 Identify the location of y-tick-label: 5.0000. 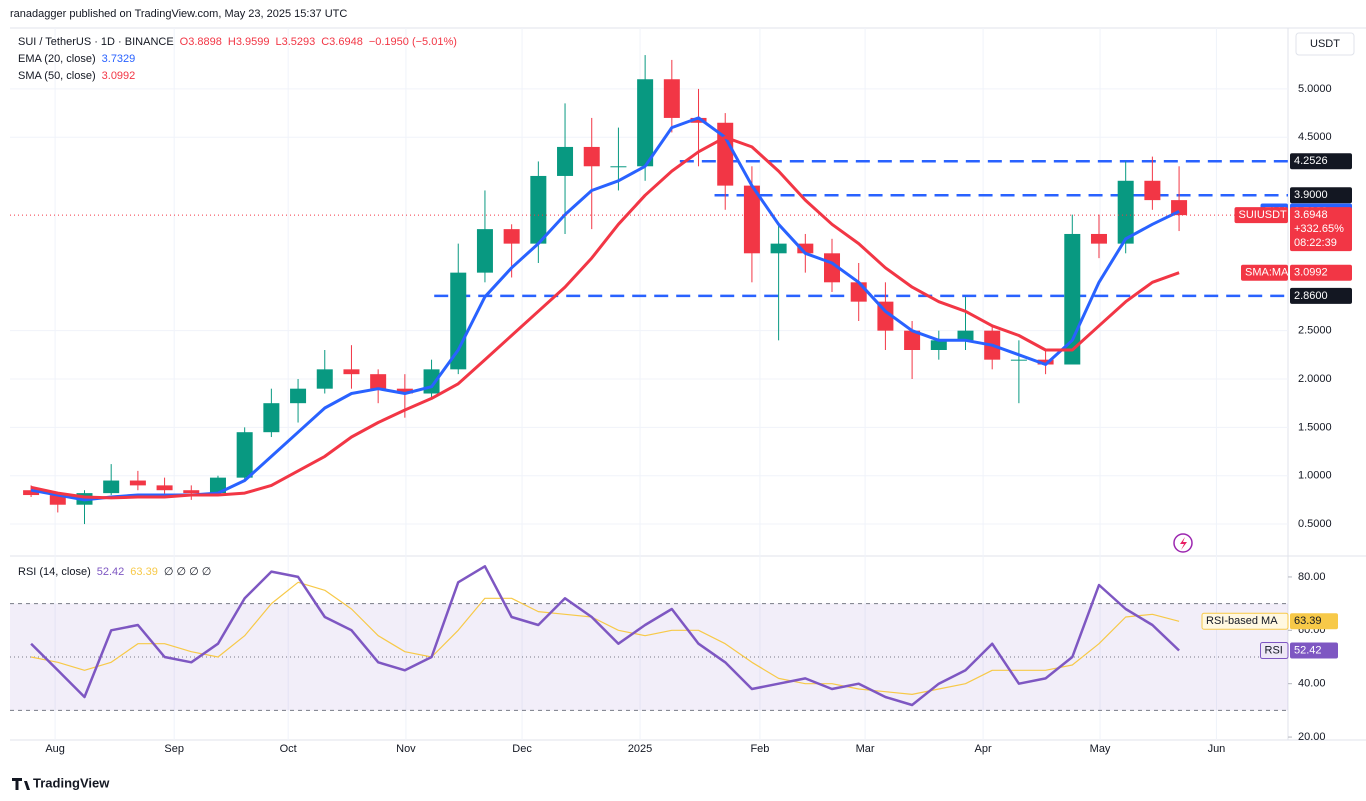
(1315, 89).